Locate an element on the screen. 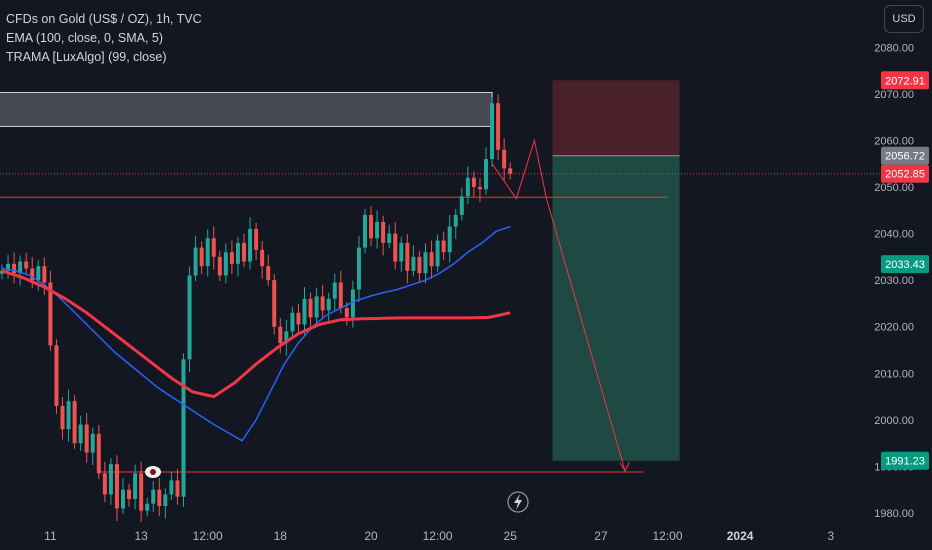 Image resolution: width=932 pixels, height=550 pixels. price-tag-label: 2072.91 is located at coordinates (905, 81).